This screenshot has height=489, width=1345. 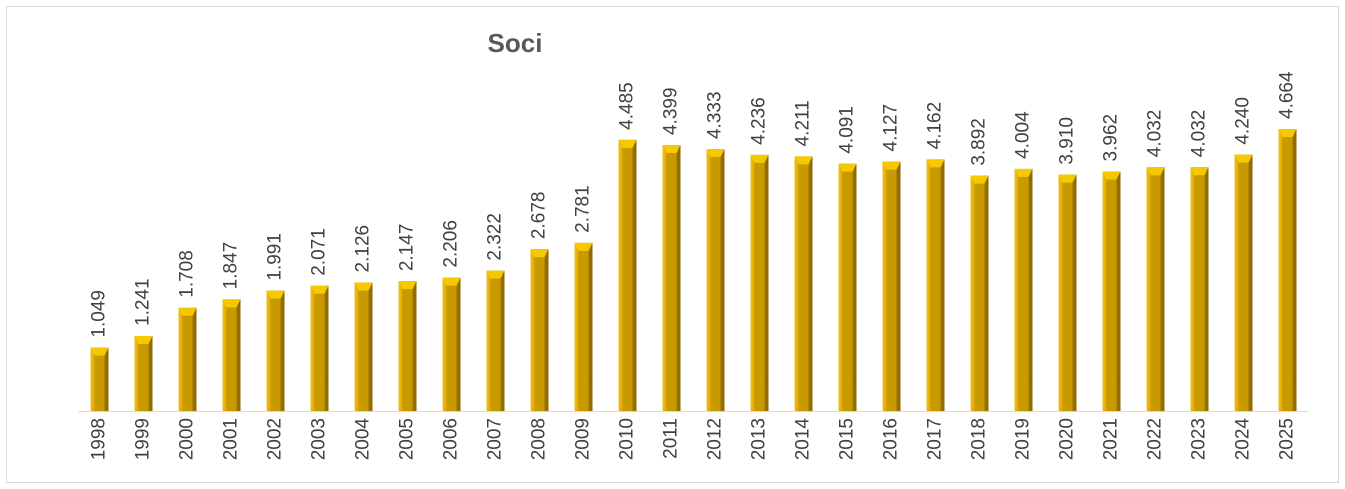 I want to click on x-tick-label: 2022, so click(x=1155, y=439).